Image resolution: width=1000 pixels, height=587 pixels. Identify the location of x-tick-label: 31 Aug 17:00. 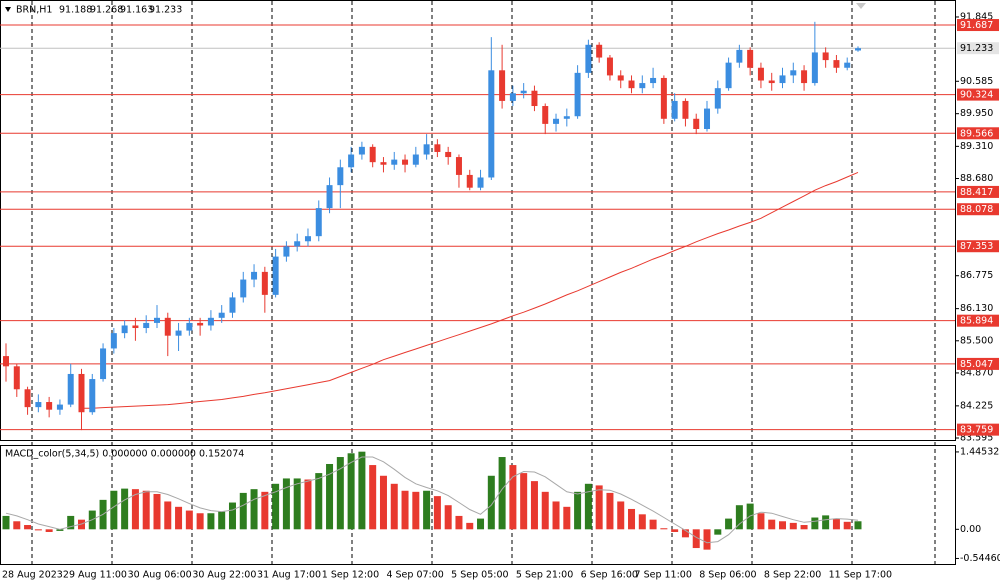
(289, 575).